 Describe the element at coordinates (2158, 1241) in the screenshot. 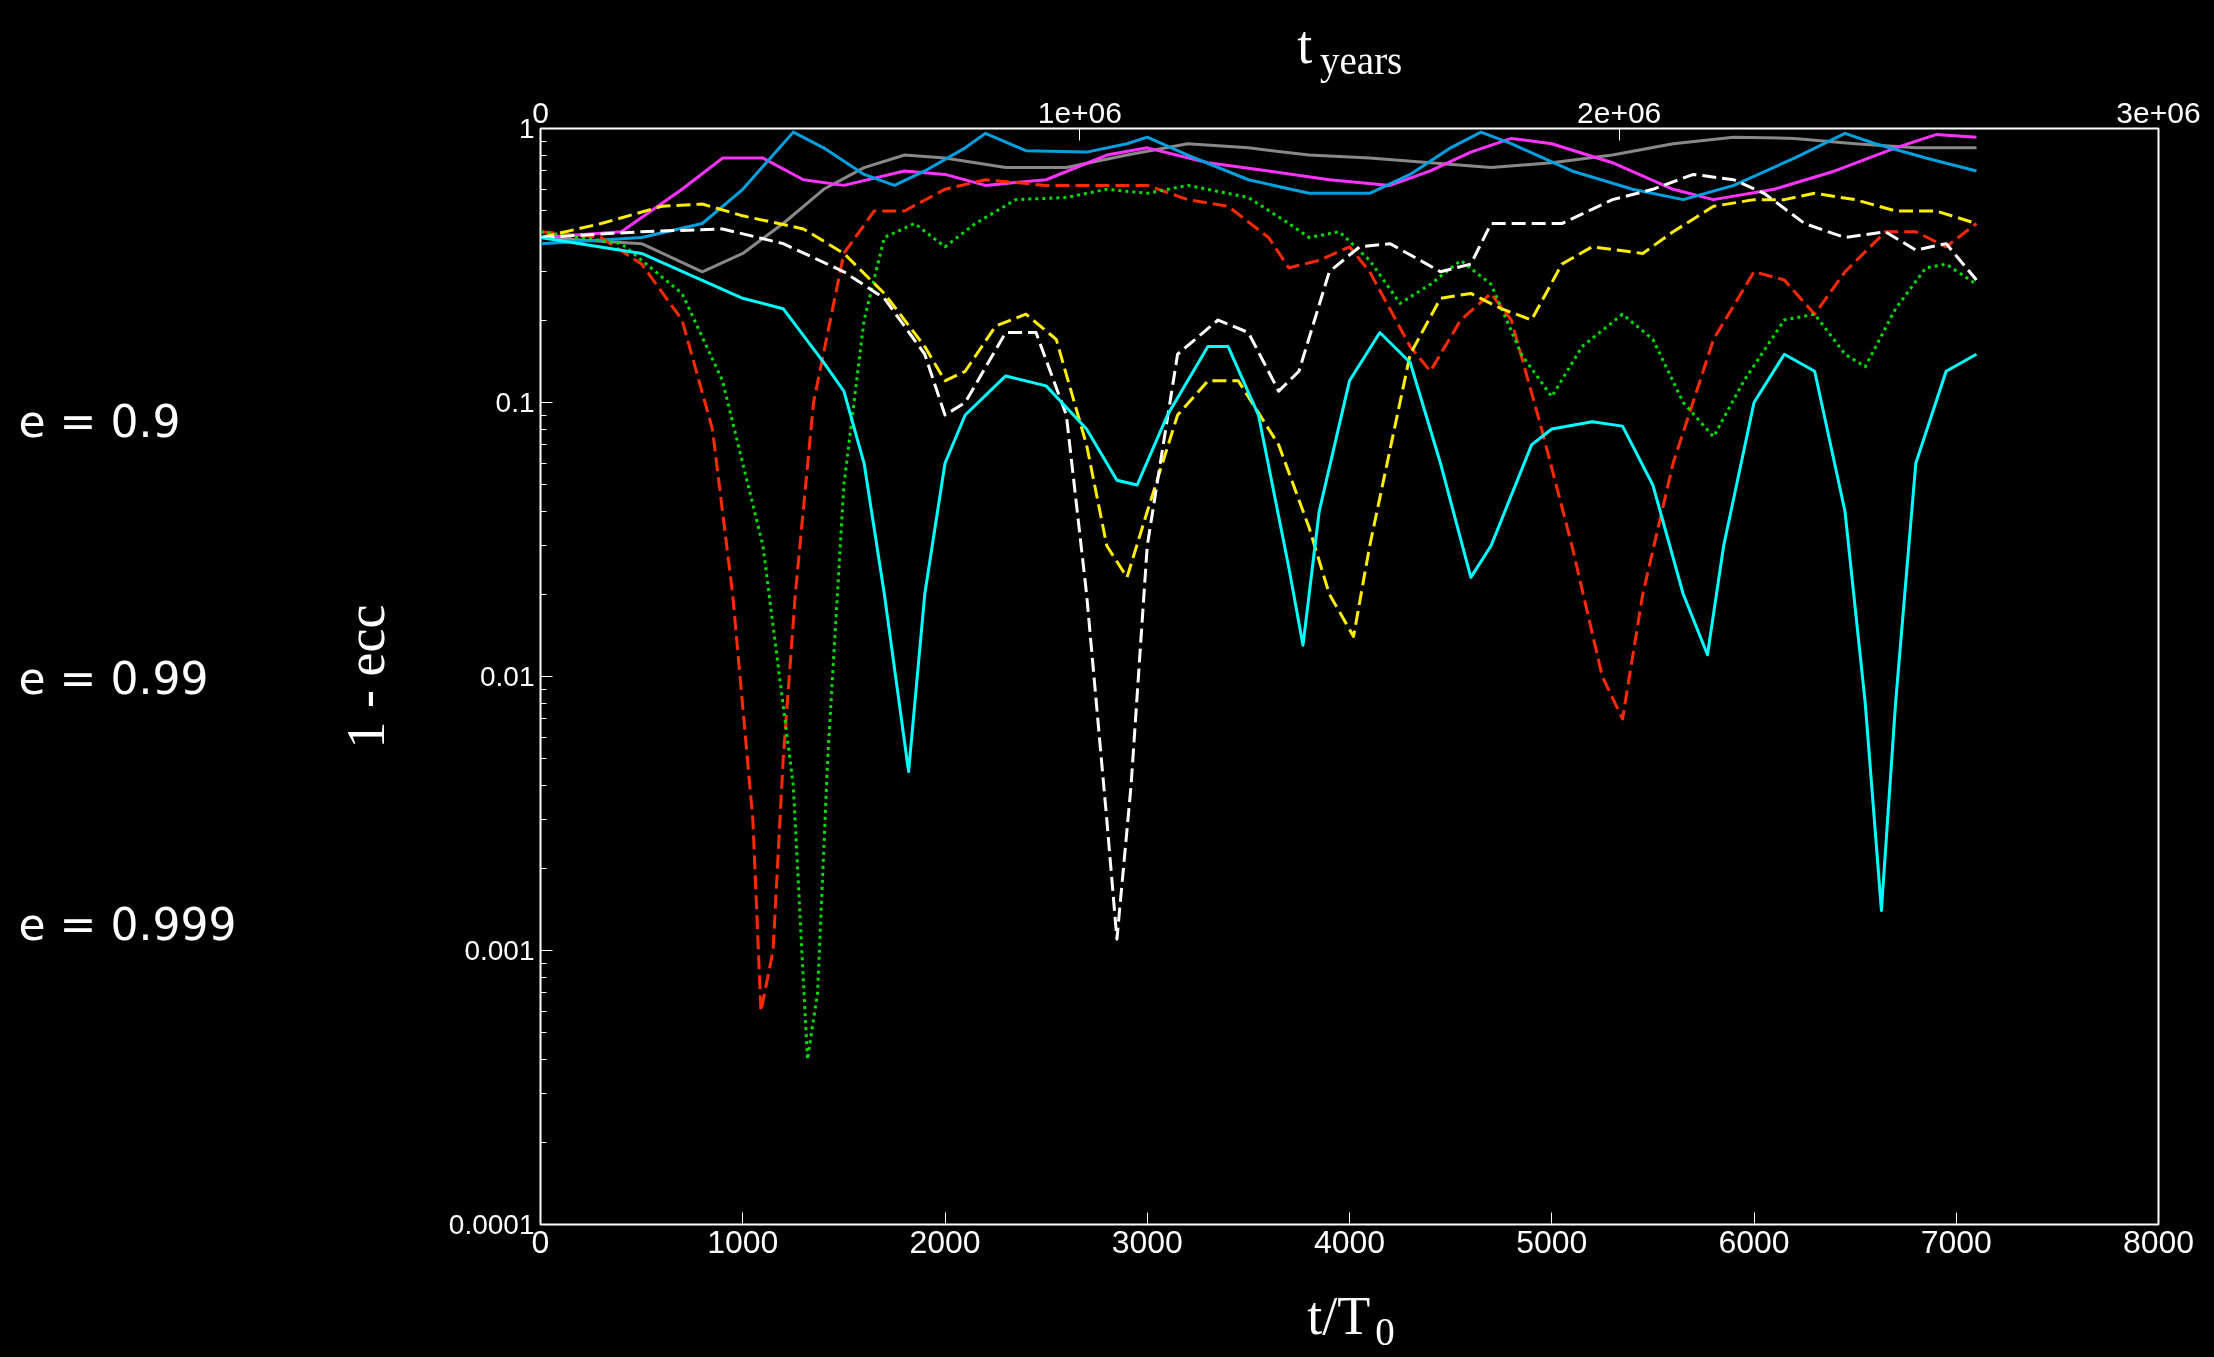

I see `x-tick-label: 8000` at that location.